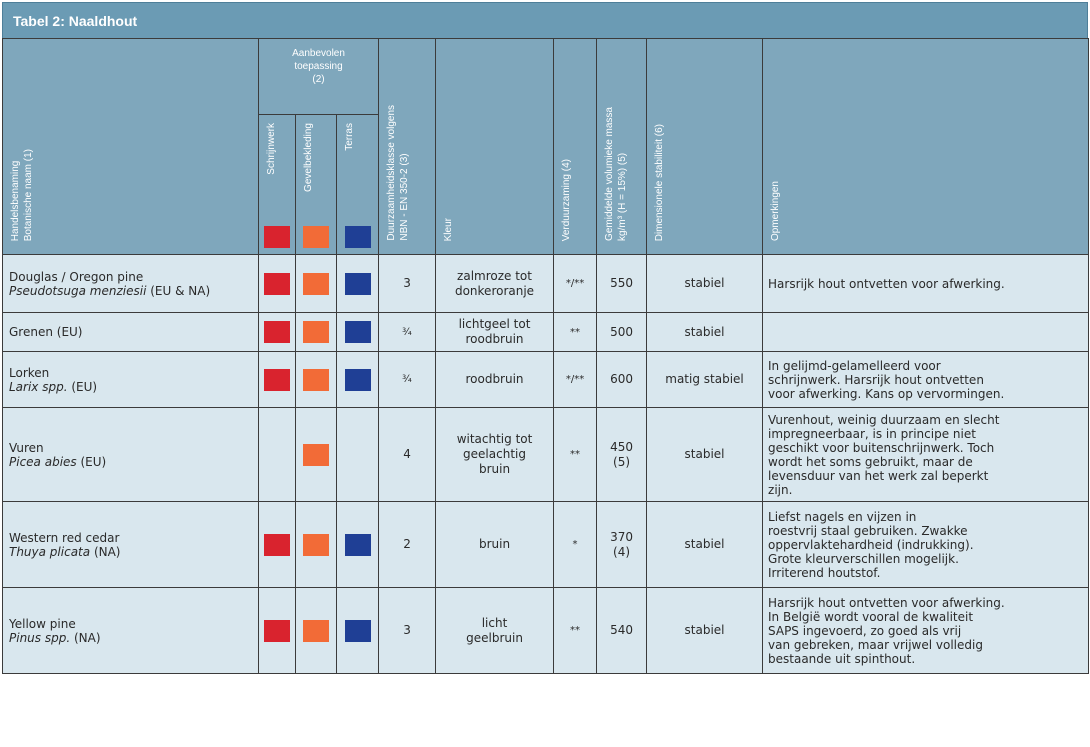 The height and width of the screenshot is (747, 1090). What do you see at coordinates (495, 630) in the screenshot?
I see `colour-cell: licht geelbruin` at bounding box center [495, 630].